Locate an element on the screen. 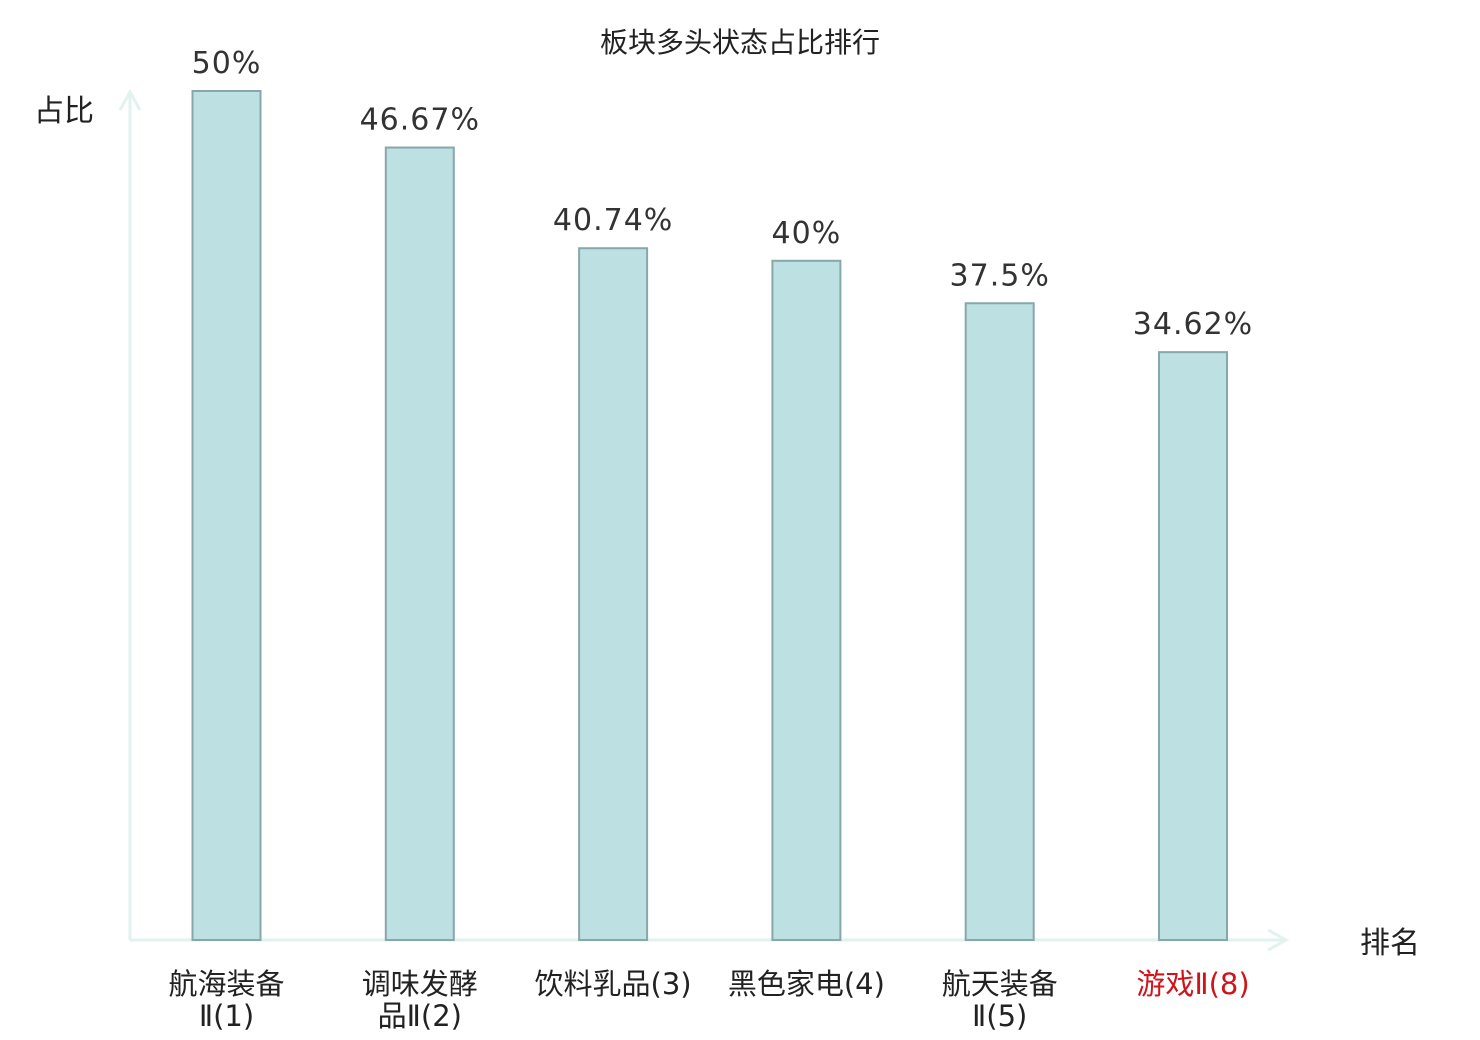 The width and height of the screenshot is (1480, 1040). x-axis-arrow-icon is located at coordinates (1278, 940).